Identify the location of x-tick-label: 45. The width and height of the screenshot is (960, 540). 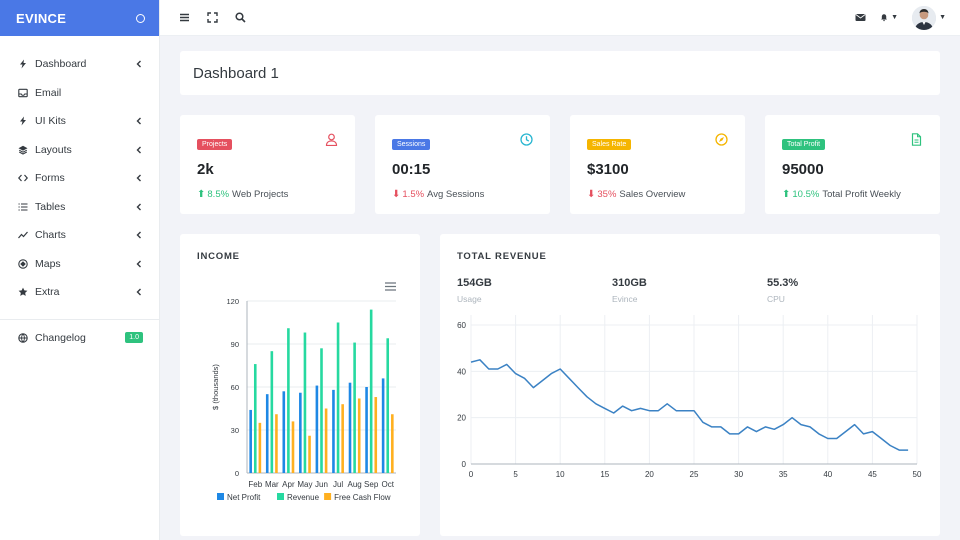
(872, 474).